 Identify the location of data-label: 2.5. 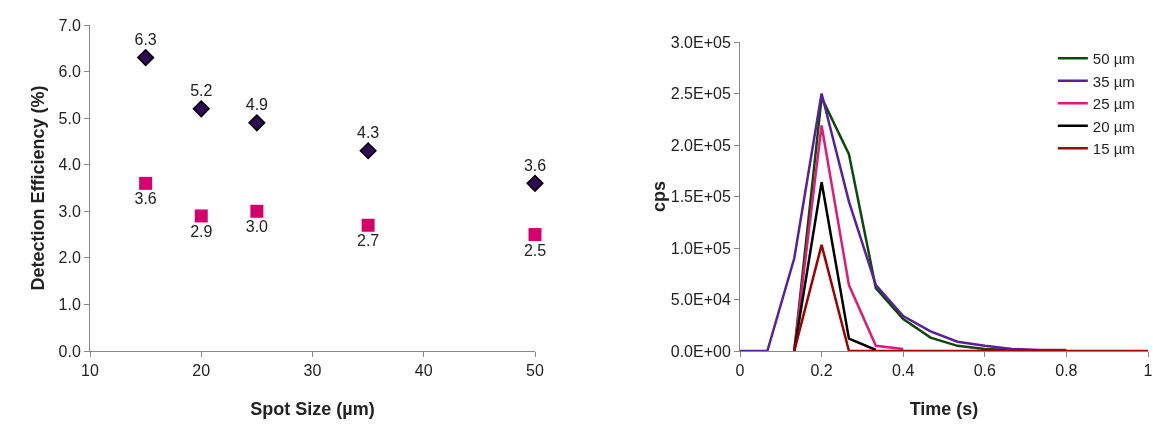
(535, 250).